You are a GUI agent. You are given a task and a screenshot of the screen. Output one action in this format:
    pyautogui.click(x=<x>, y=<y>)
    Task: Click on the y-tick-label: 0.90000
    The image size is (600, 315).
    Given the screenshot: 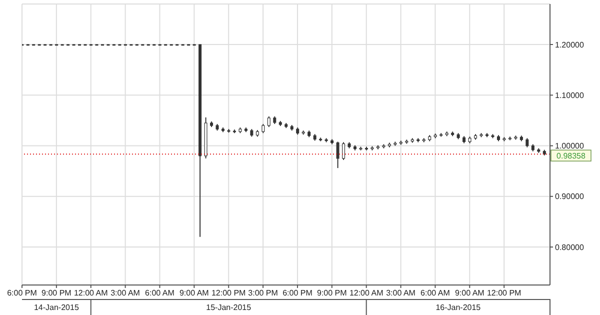 What is the action you would take?
    pyautogui.click(x=569, y=197)
    